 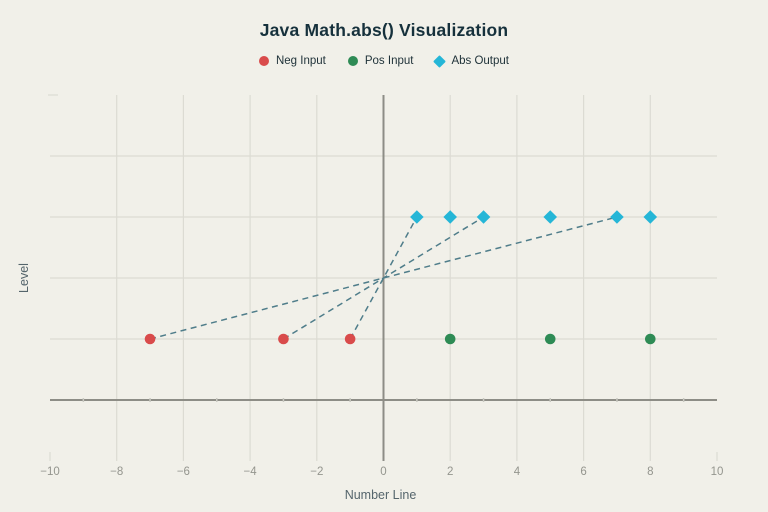 What do you see at coordinates (450, 472) in the screenshot?
I see `x-tick-label: 2` at bounding box center [450, 472].